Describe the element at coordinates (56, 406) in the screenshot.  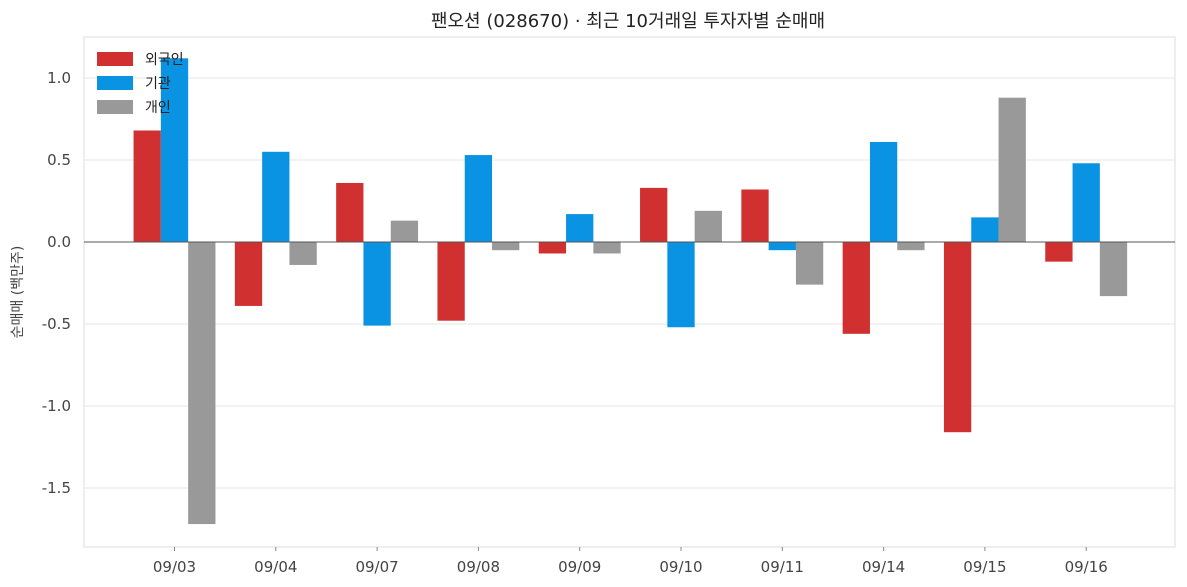
I see `y-tick-label: -1.0` at that location.